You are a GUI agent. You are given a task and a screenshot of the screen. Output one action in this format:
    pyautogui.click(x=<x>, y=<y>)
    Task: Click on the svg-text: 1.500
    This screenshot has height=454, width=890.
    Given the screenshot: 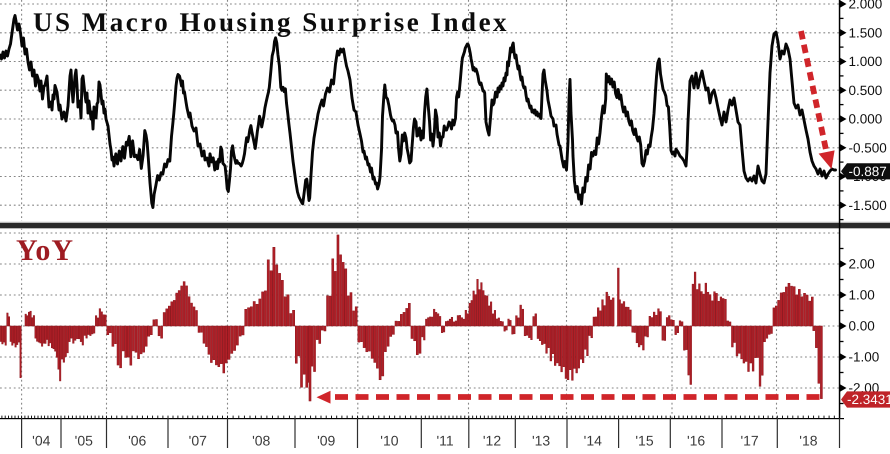 What is the action you would take?
    pyautogui.click(x=866, y=33)
    